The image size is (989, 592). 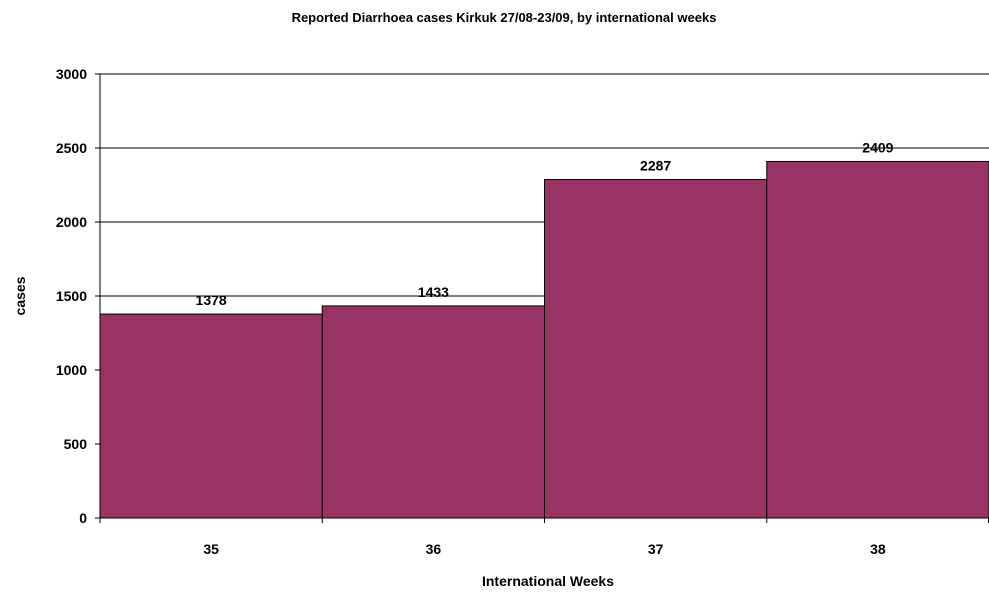 What do you see at coordinates (76, 444) in the screenshot?
I see `y-tick-label: 500` at bounding box center [76, 444].